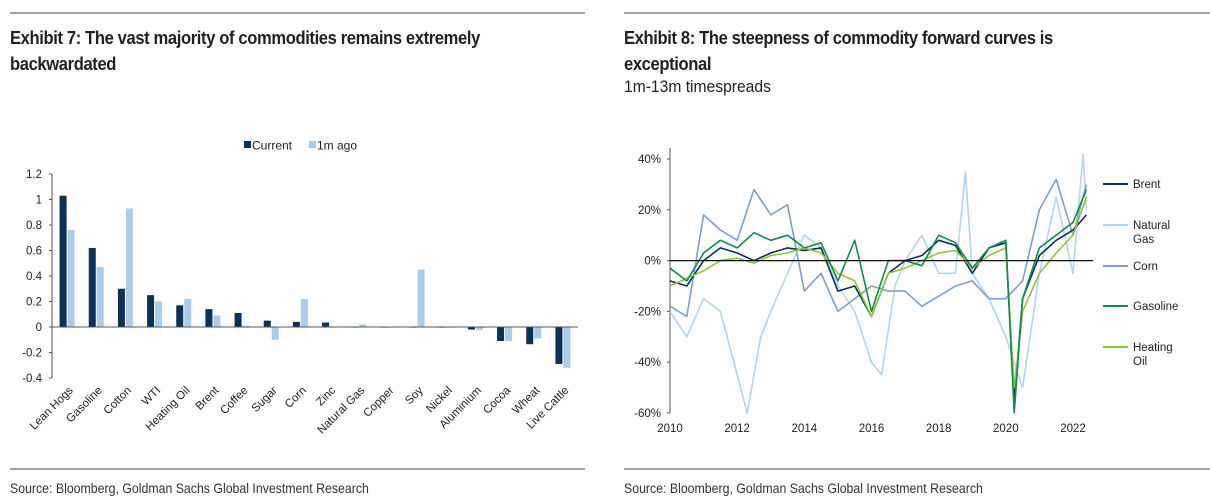 The image size is (1210, 504). I want to click on x-tick-label: 2020, so click(1006, 429).